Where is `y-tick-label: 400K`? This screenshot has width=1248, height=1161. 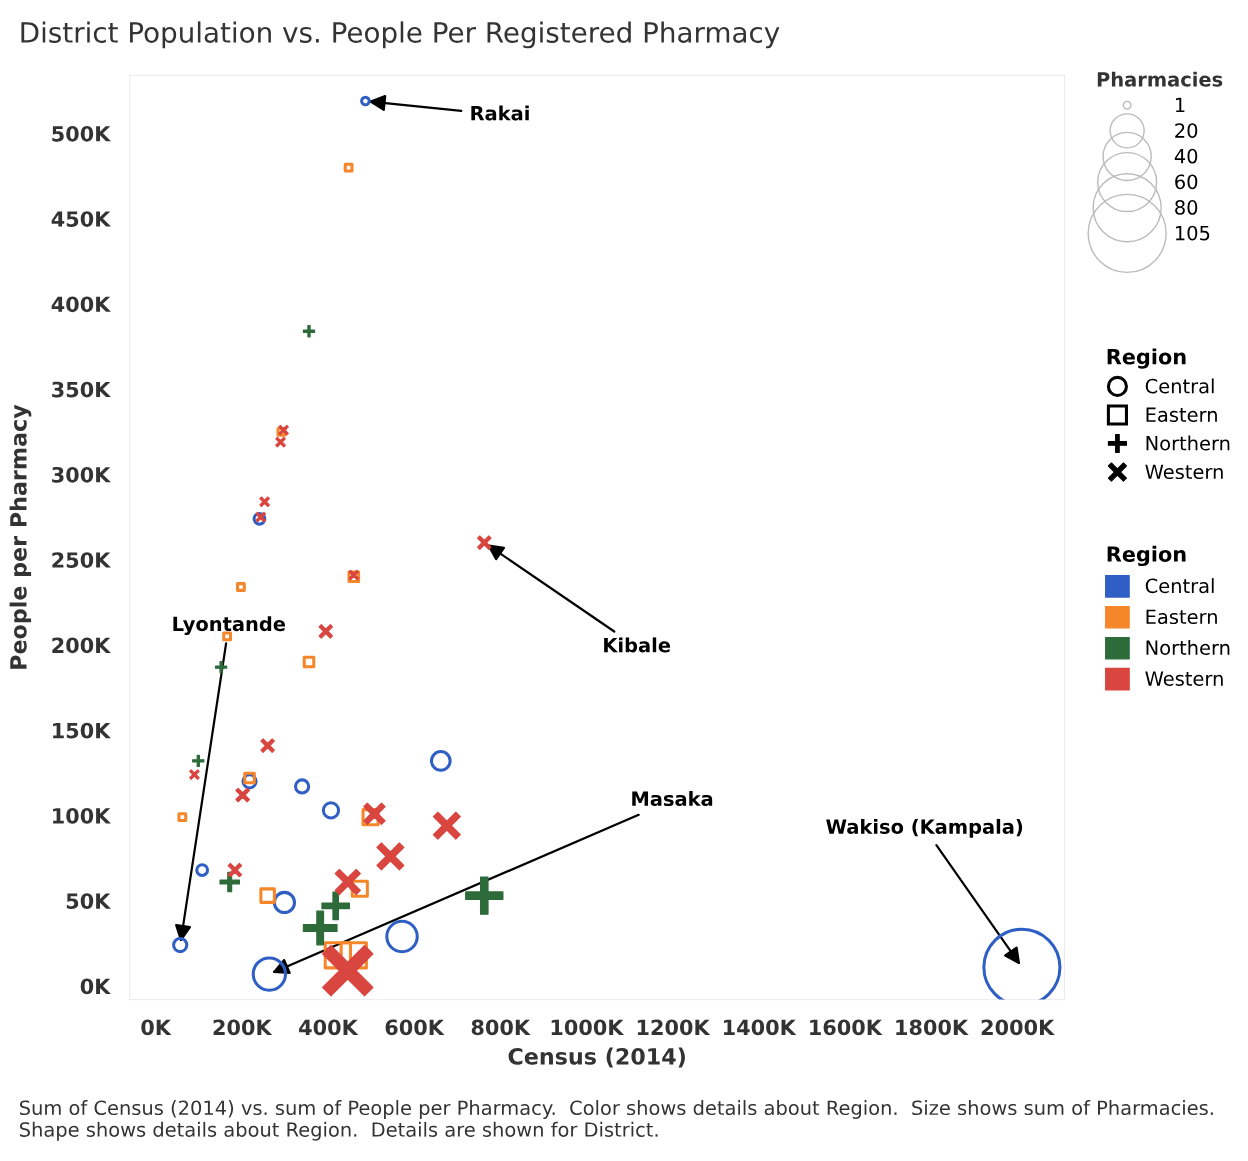
y-tick-label: 400K is located at coordinates (81, 304).